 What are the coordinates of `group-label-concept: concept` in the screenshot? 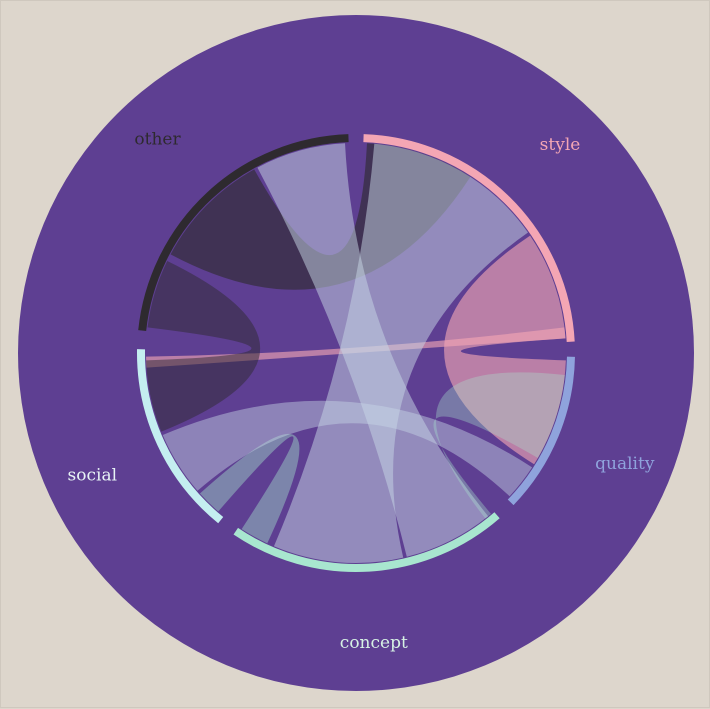 It's located at (374, 643).